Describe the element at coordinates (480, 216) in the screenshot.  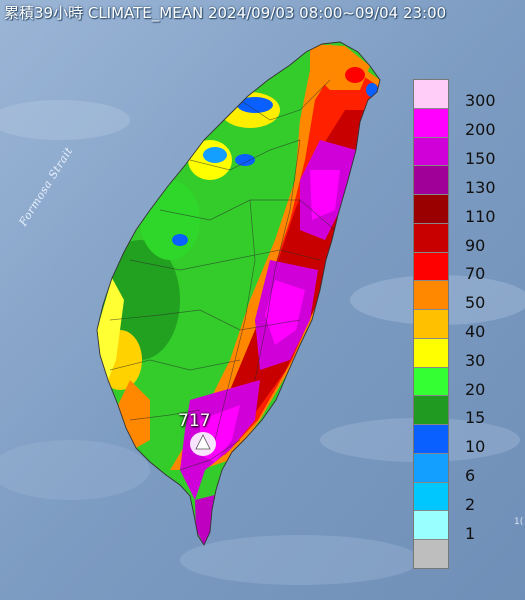
I see `legend-label: 110` at that location.